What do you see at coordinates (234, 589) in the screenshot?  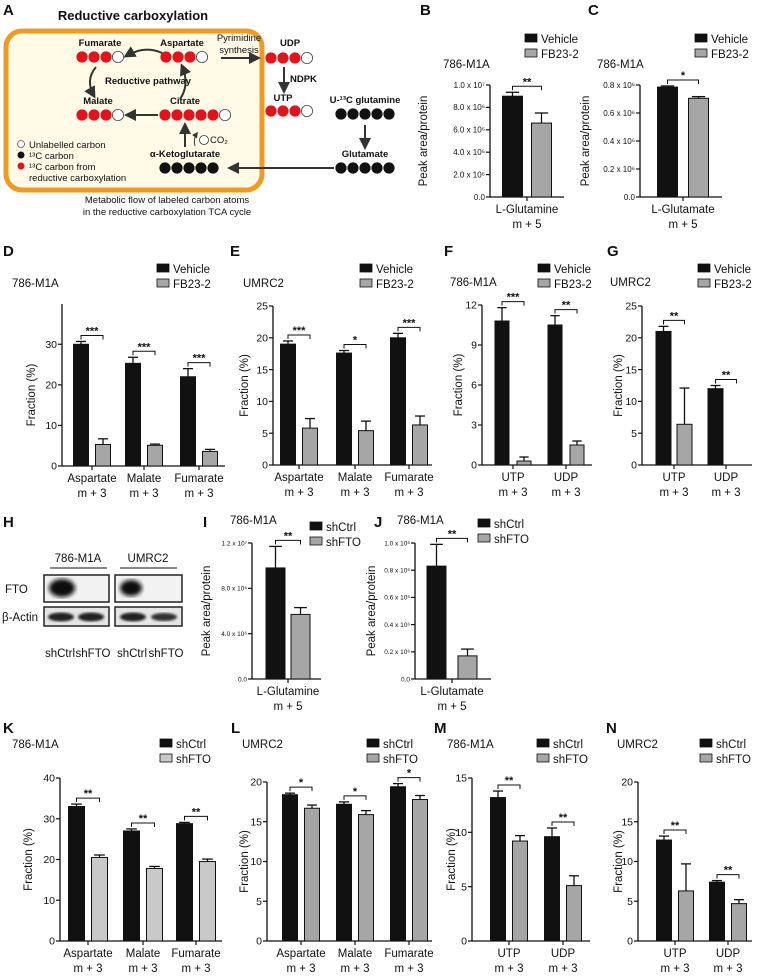 I see `y-tick-label: 8.0 x 10⁶` at bounding box center [234, 589].